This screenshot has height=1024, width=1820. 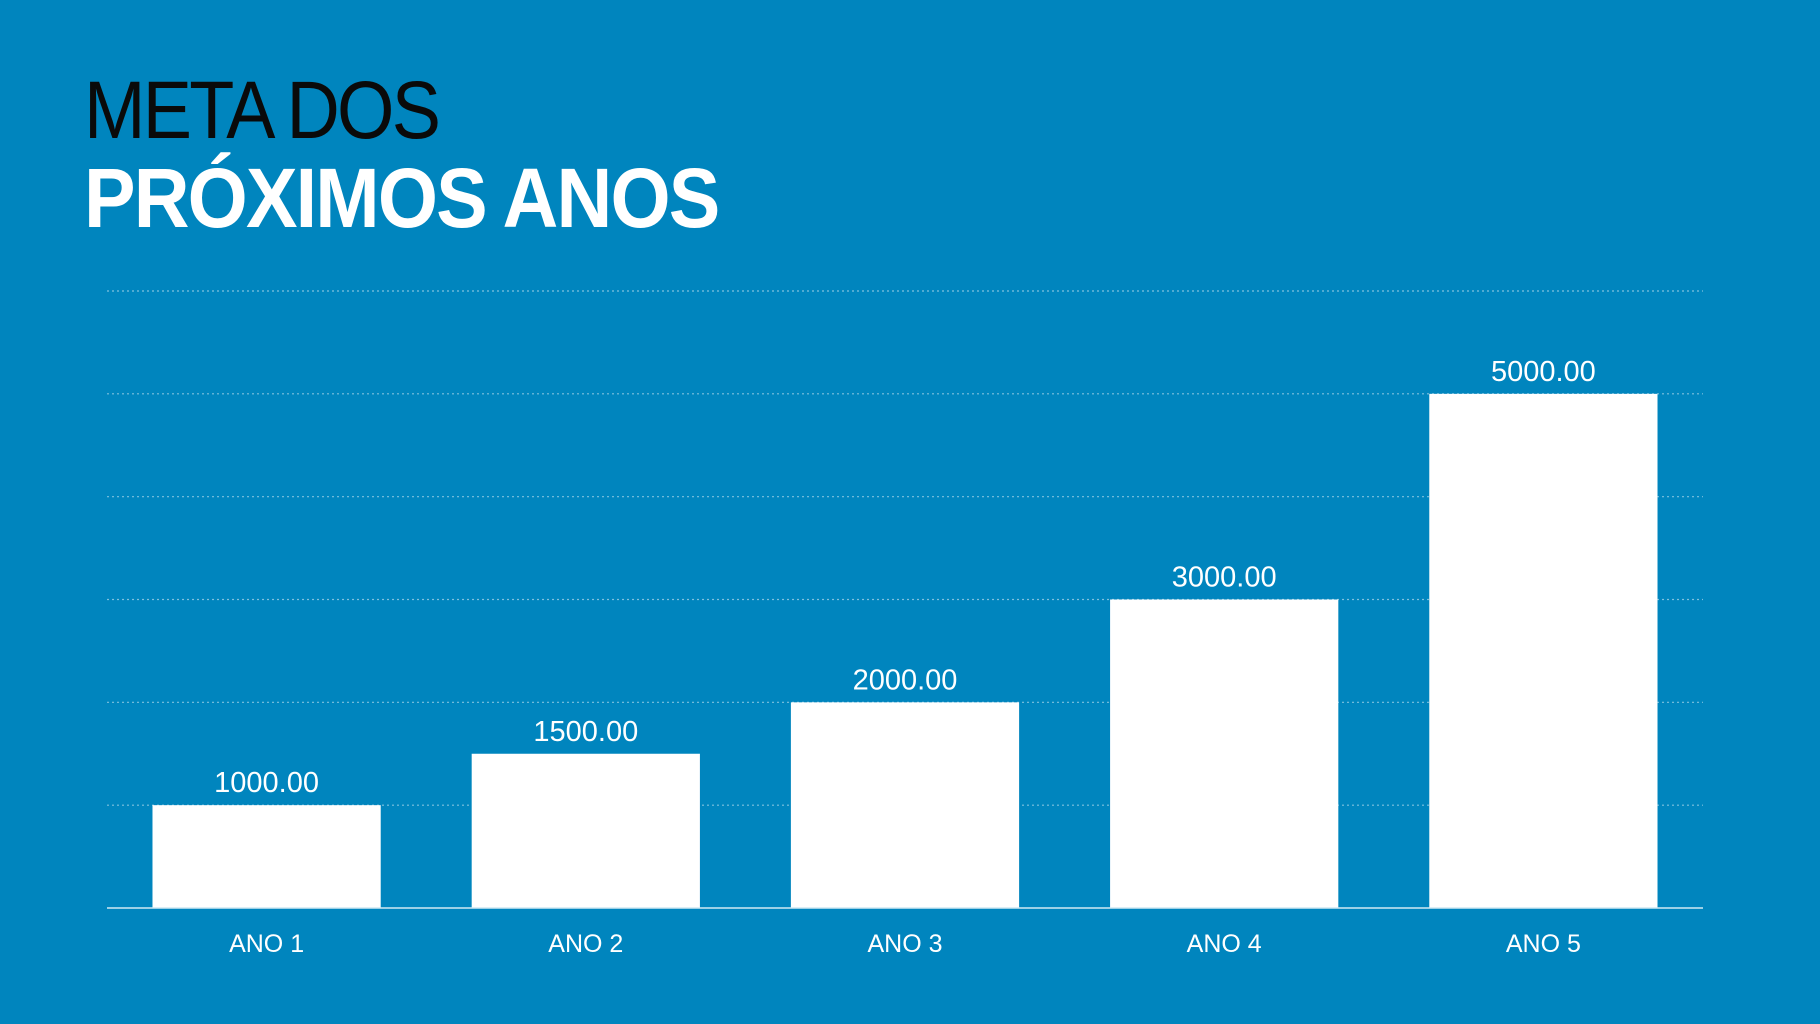 What do you see at coordinates (905, 680) in the screenshot?
I see `value-label-ano-3: 2000.00` at bounding box center [905, 680].